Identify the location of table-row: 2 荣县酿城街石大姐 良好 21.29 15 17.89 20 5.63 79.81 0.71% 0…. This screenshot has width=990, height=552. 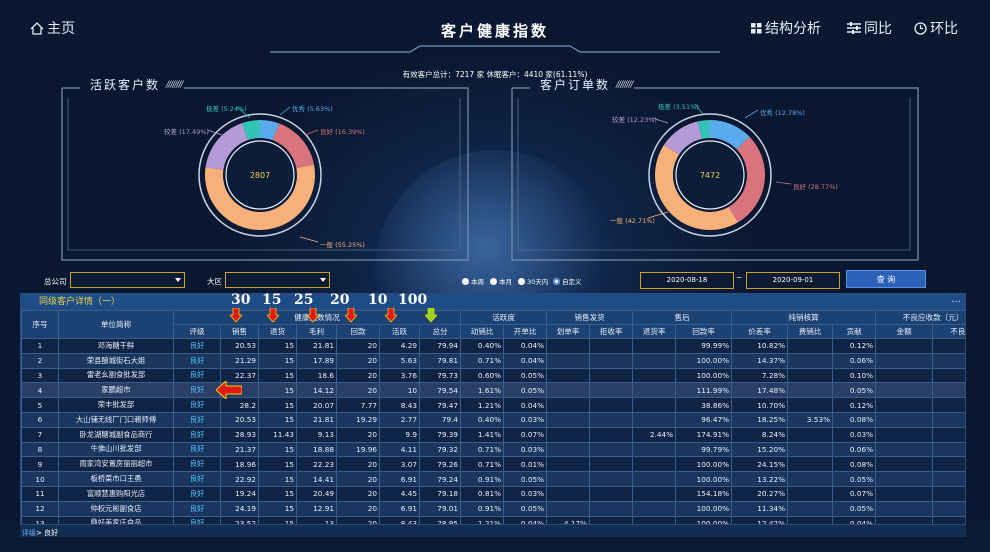
(493, 360).